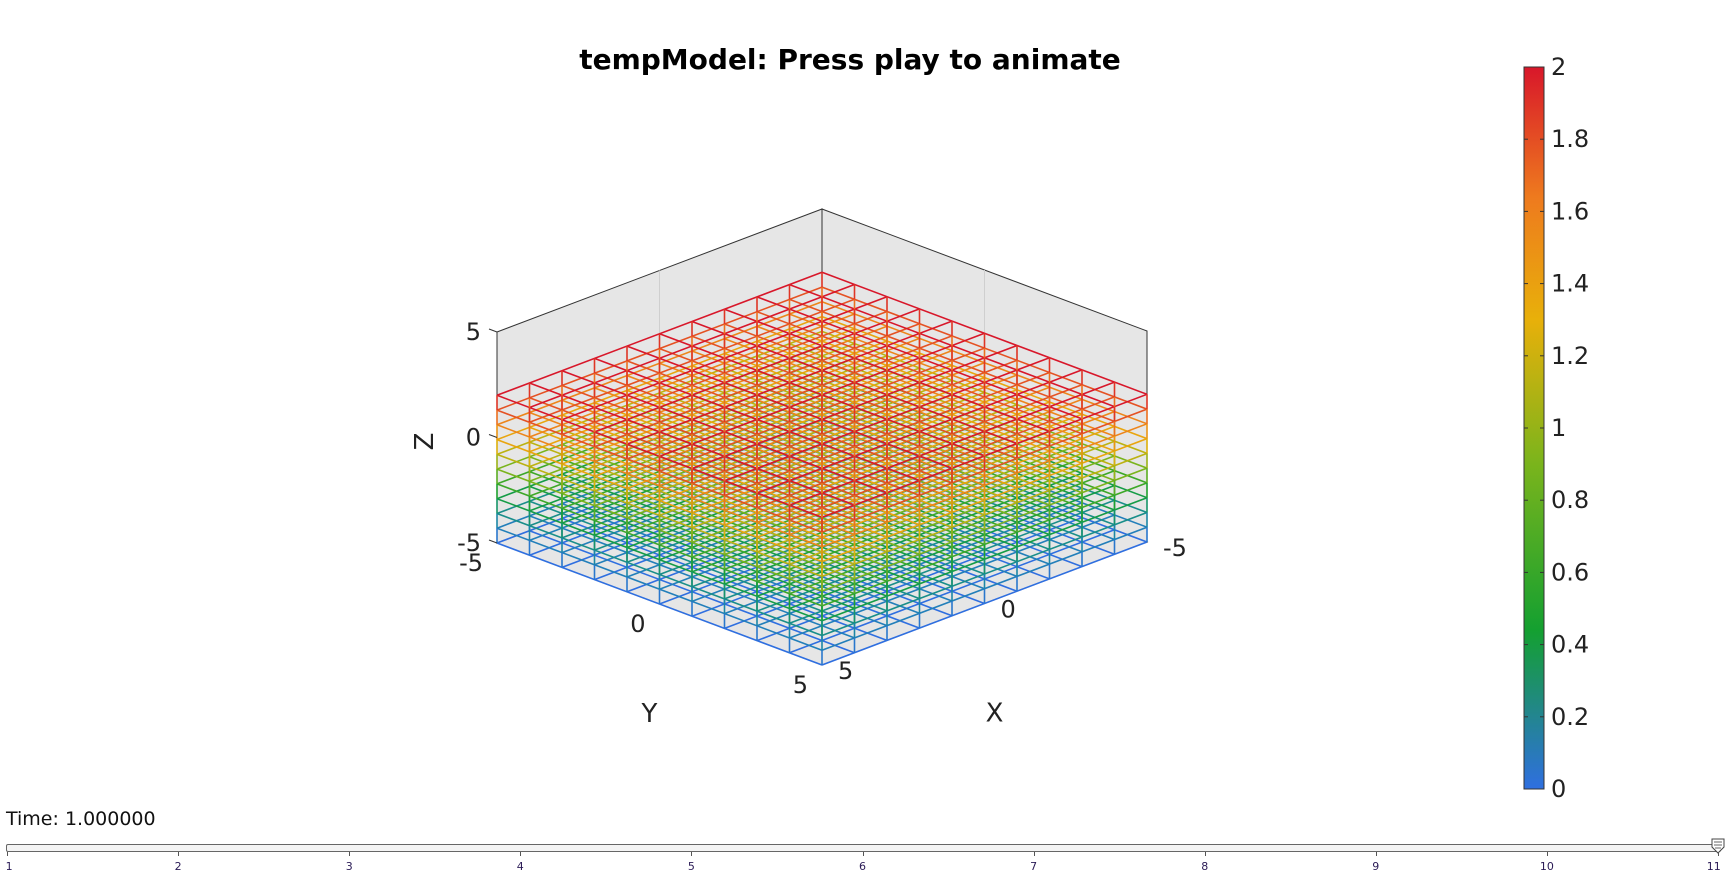  I want to click on slider-tick-label: 9, so click(1376, 866).